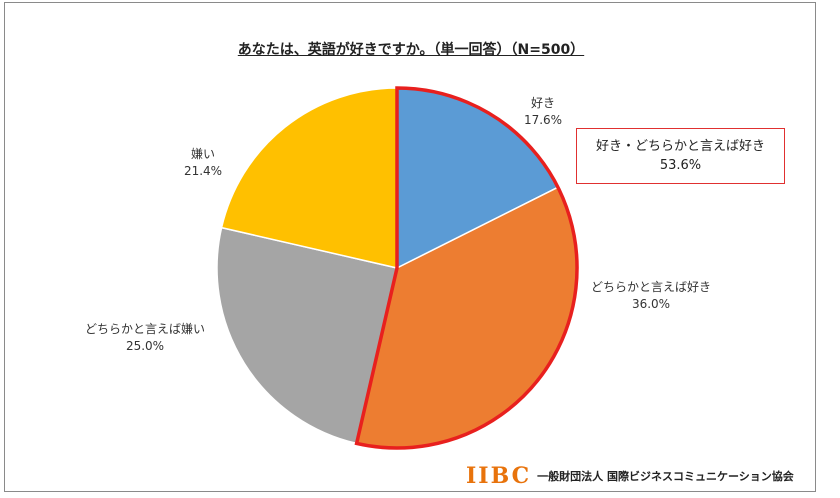 Image resolution: width=840 pixels, height=498 pixels. Describe the element at coordinates (145, 338) in the screenshot. I see `slice-label-somewhat-dislike: どちらかと言えば嫌い 25.0%` at that location.